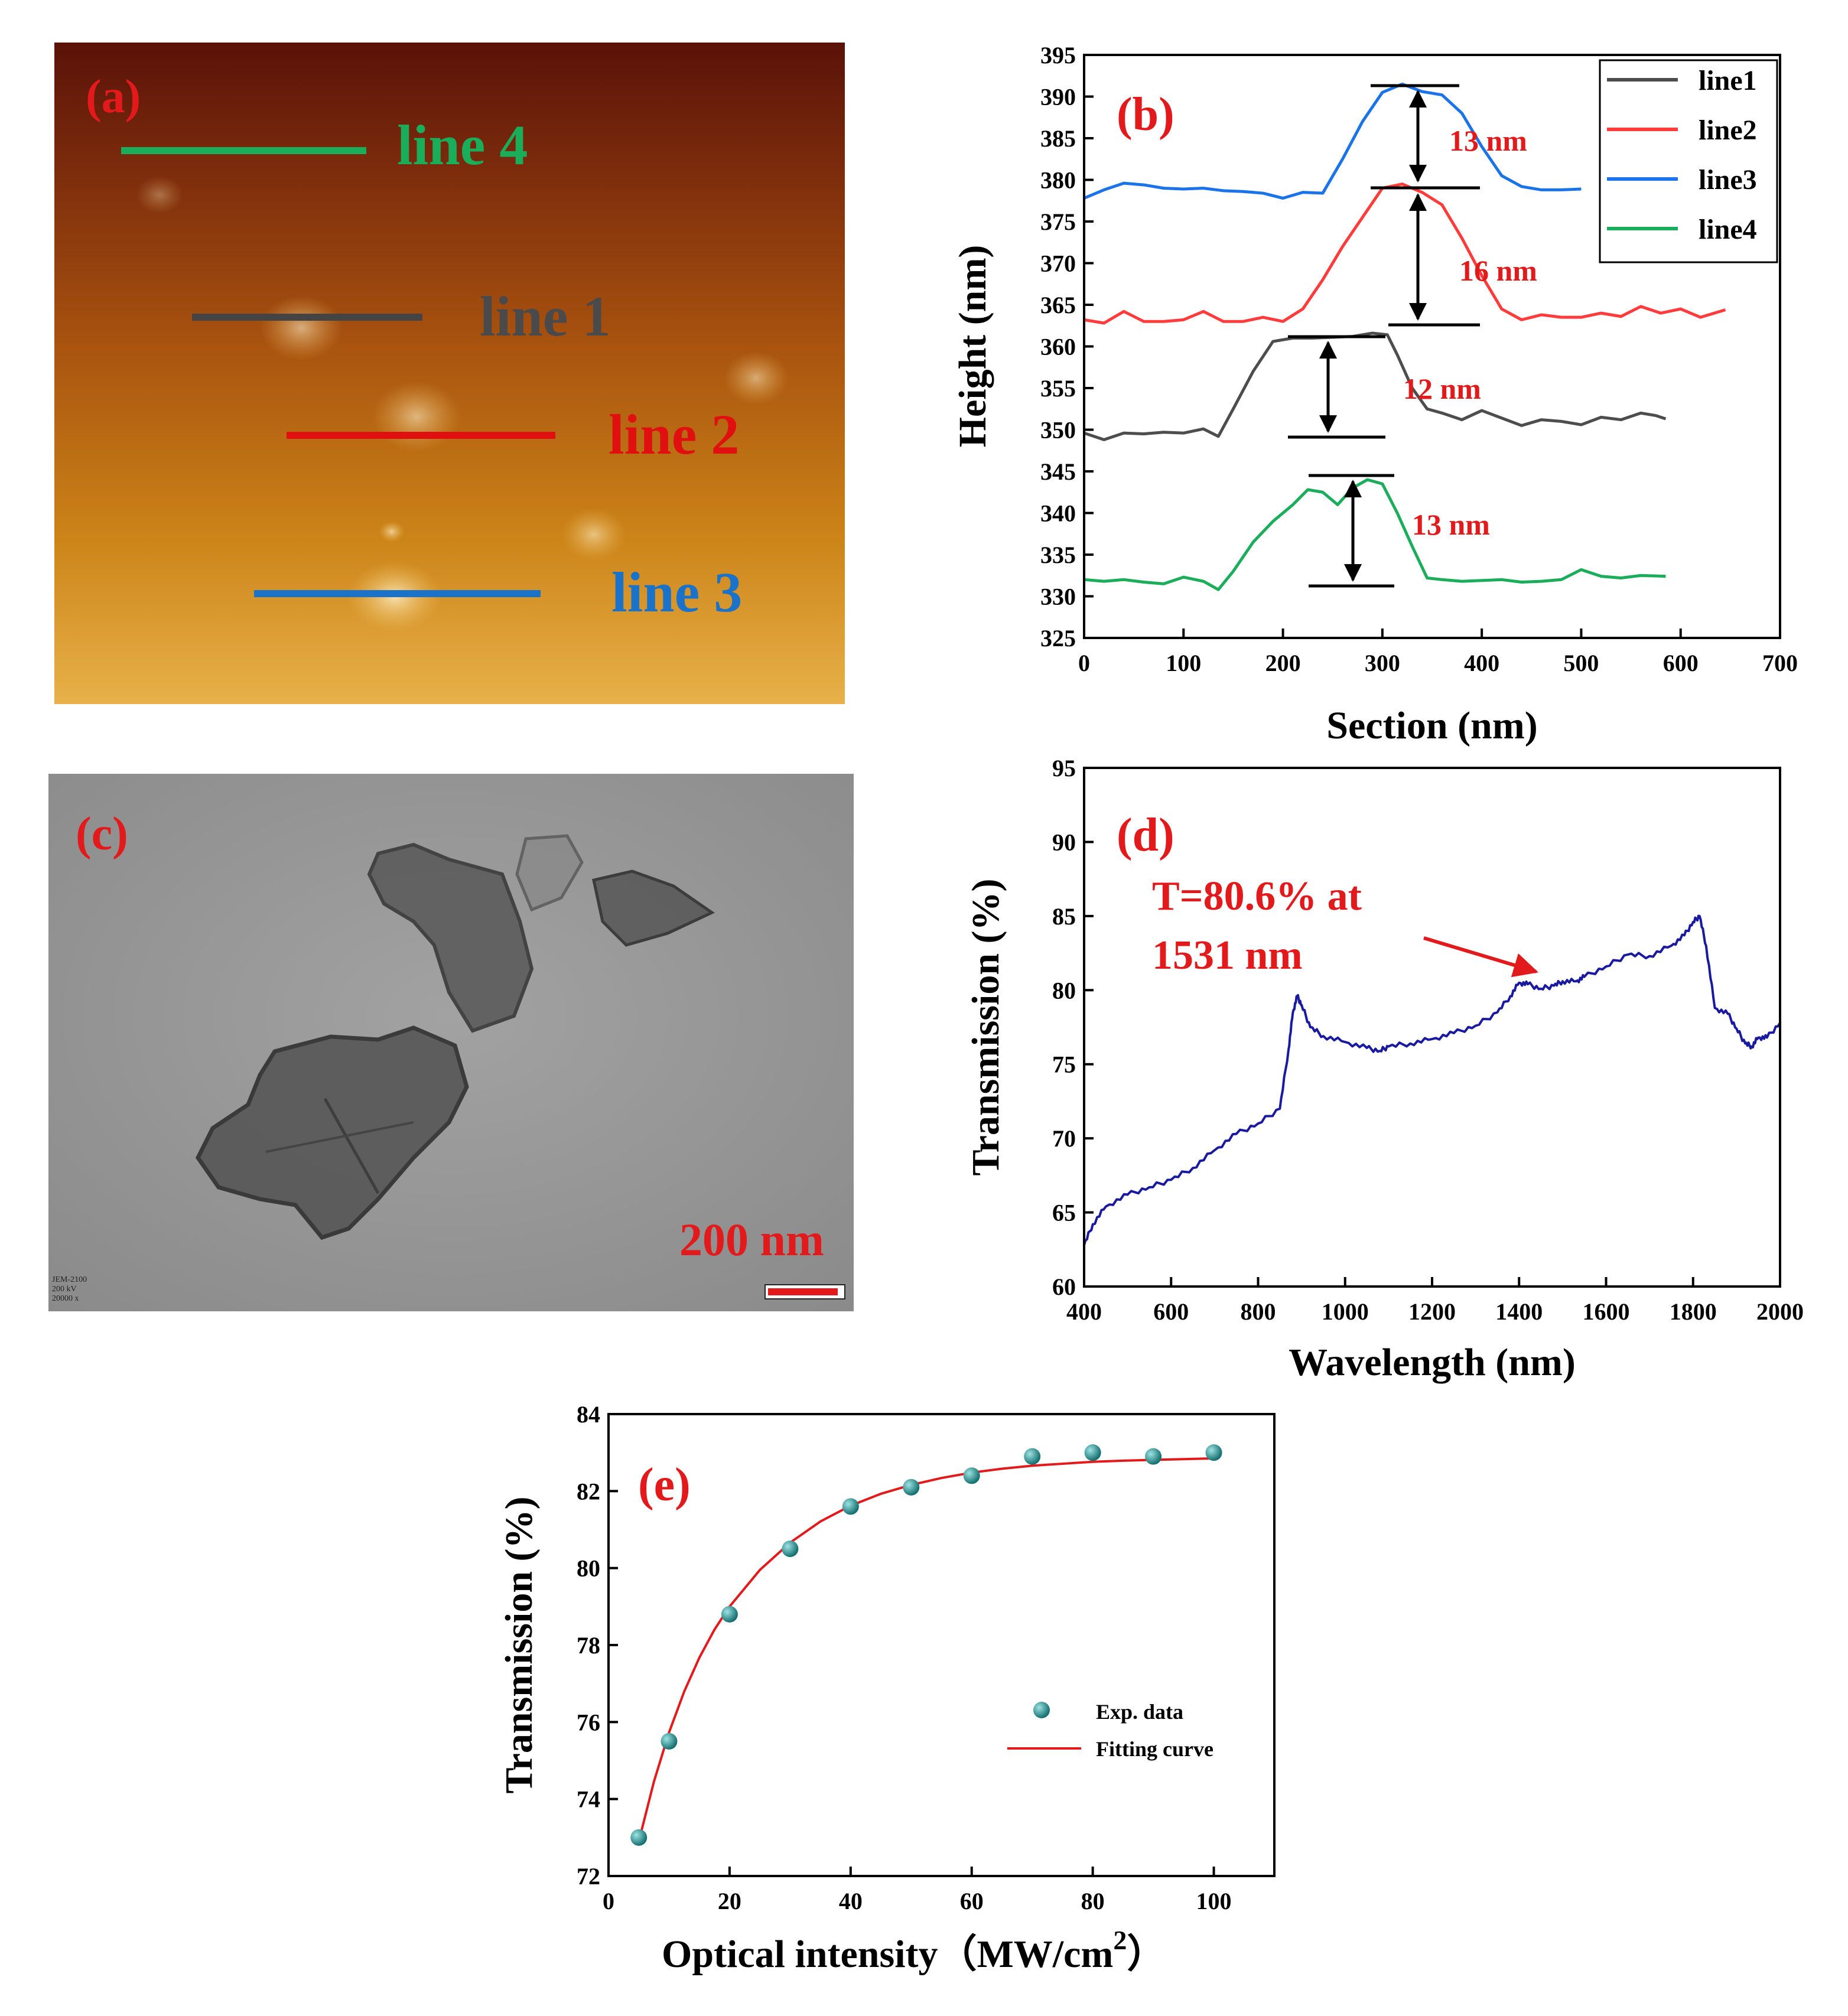 The width and height of the screenshot is (1848, 2016). I want to click on x-tick-label: 600, so click(1171, 1312).